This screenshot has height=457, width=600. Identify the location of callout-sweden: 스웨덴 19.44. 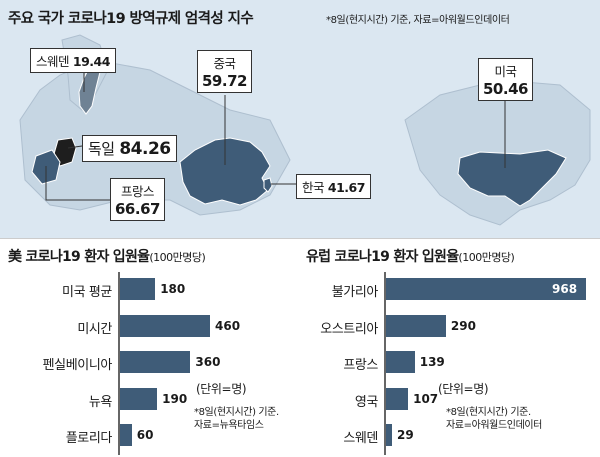
(73, 60).